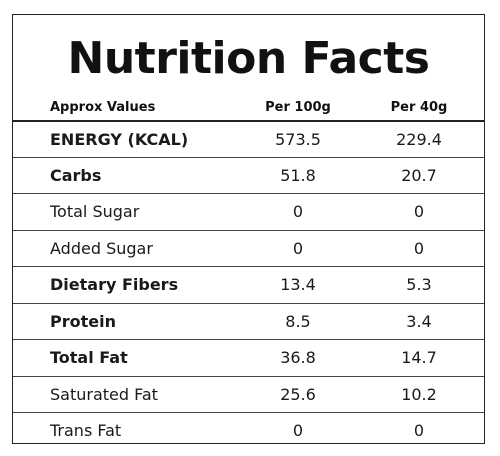 Image resolution: width=500 pixels, height=456 pixels. Describe the element at coordinates (419, 175) in the screenshot. I see `row-value-per-40g: 20.7` at that location.